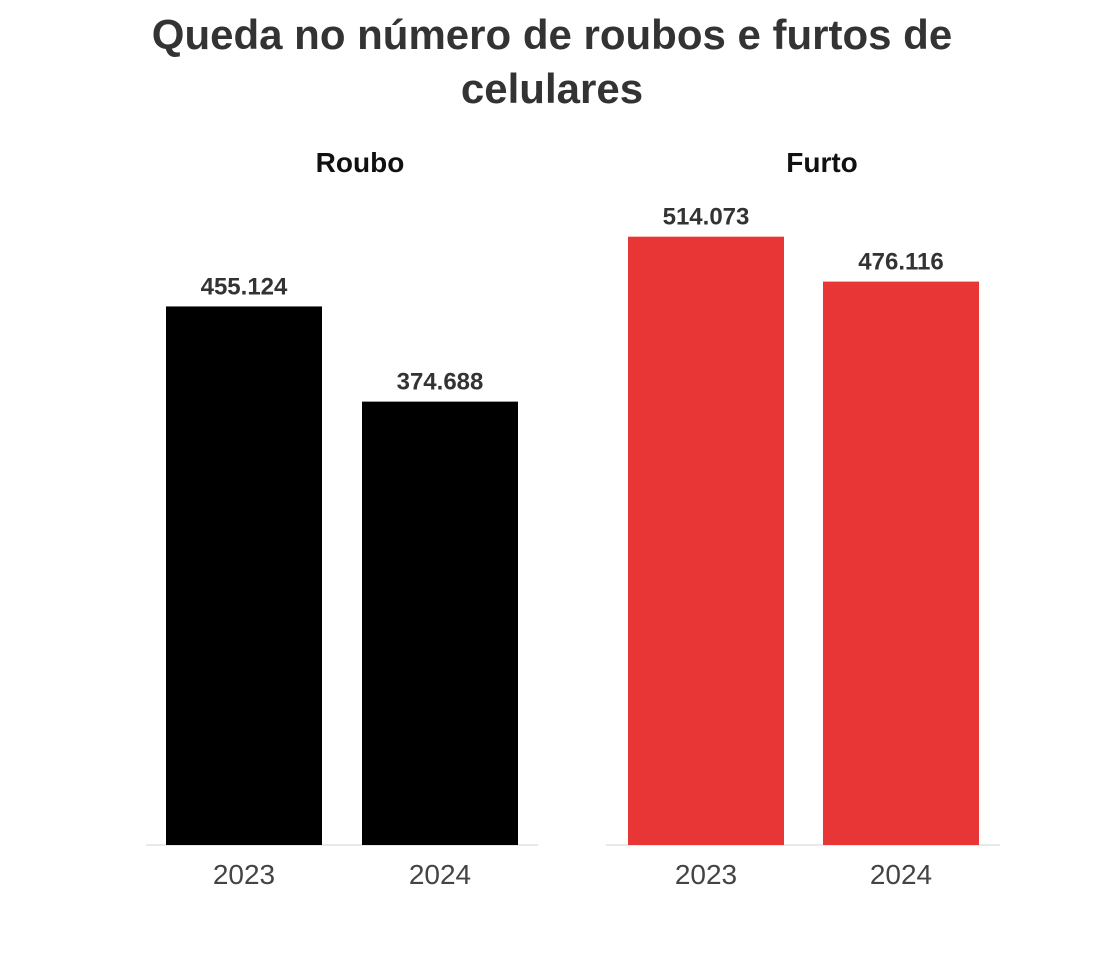  I want to click on chart-title-line-1: Queda no número de roubos e furtos de, so click(552, 34).